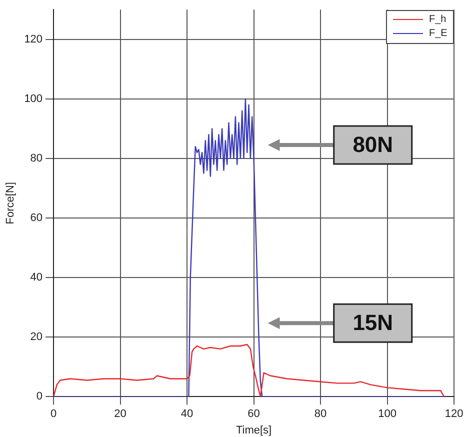 The height and width of the screenshot is (437, 468). Describe the element at coordinates (438, 34) in the screenshot. I see `legend-label: F_E` at that location.